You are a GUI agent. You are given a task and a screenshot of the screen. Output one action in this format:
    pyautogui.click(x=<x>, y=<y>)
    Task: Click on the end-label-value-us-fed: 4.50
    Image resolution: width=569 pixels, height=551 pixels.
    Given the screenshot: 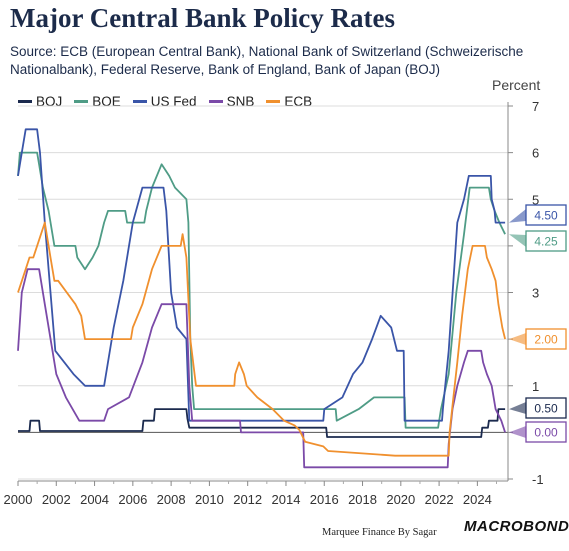 What is the action you would take?
    pyautogui.click(x=546, y=216)
    